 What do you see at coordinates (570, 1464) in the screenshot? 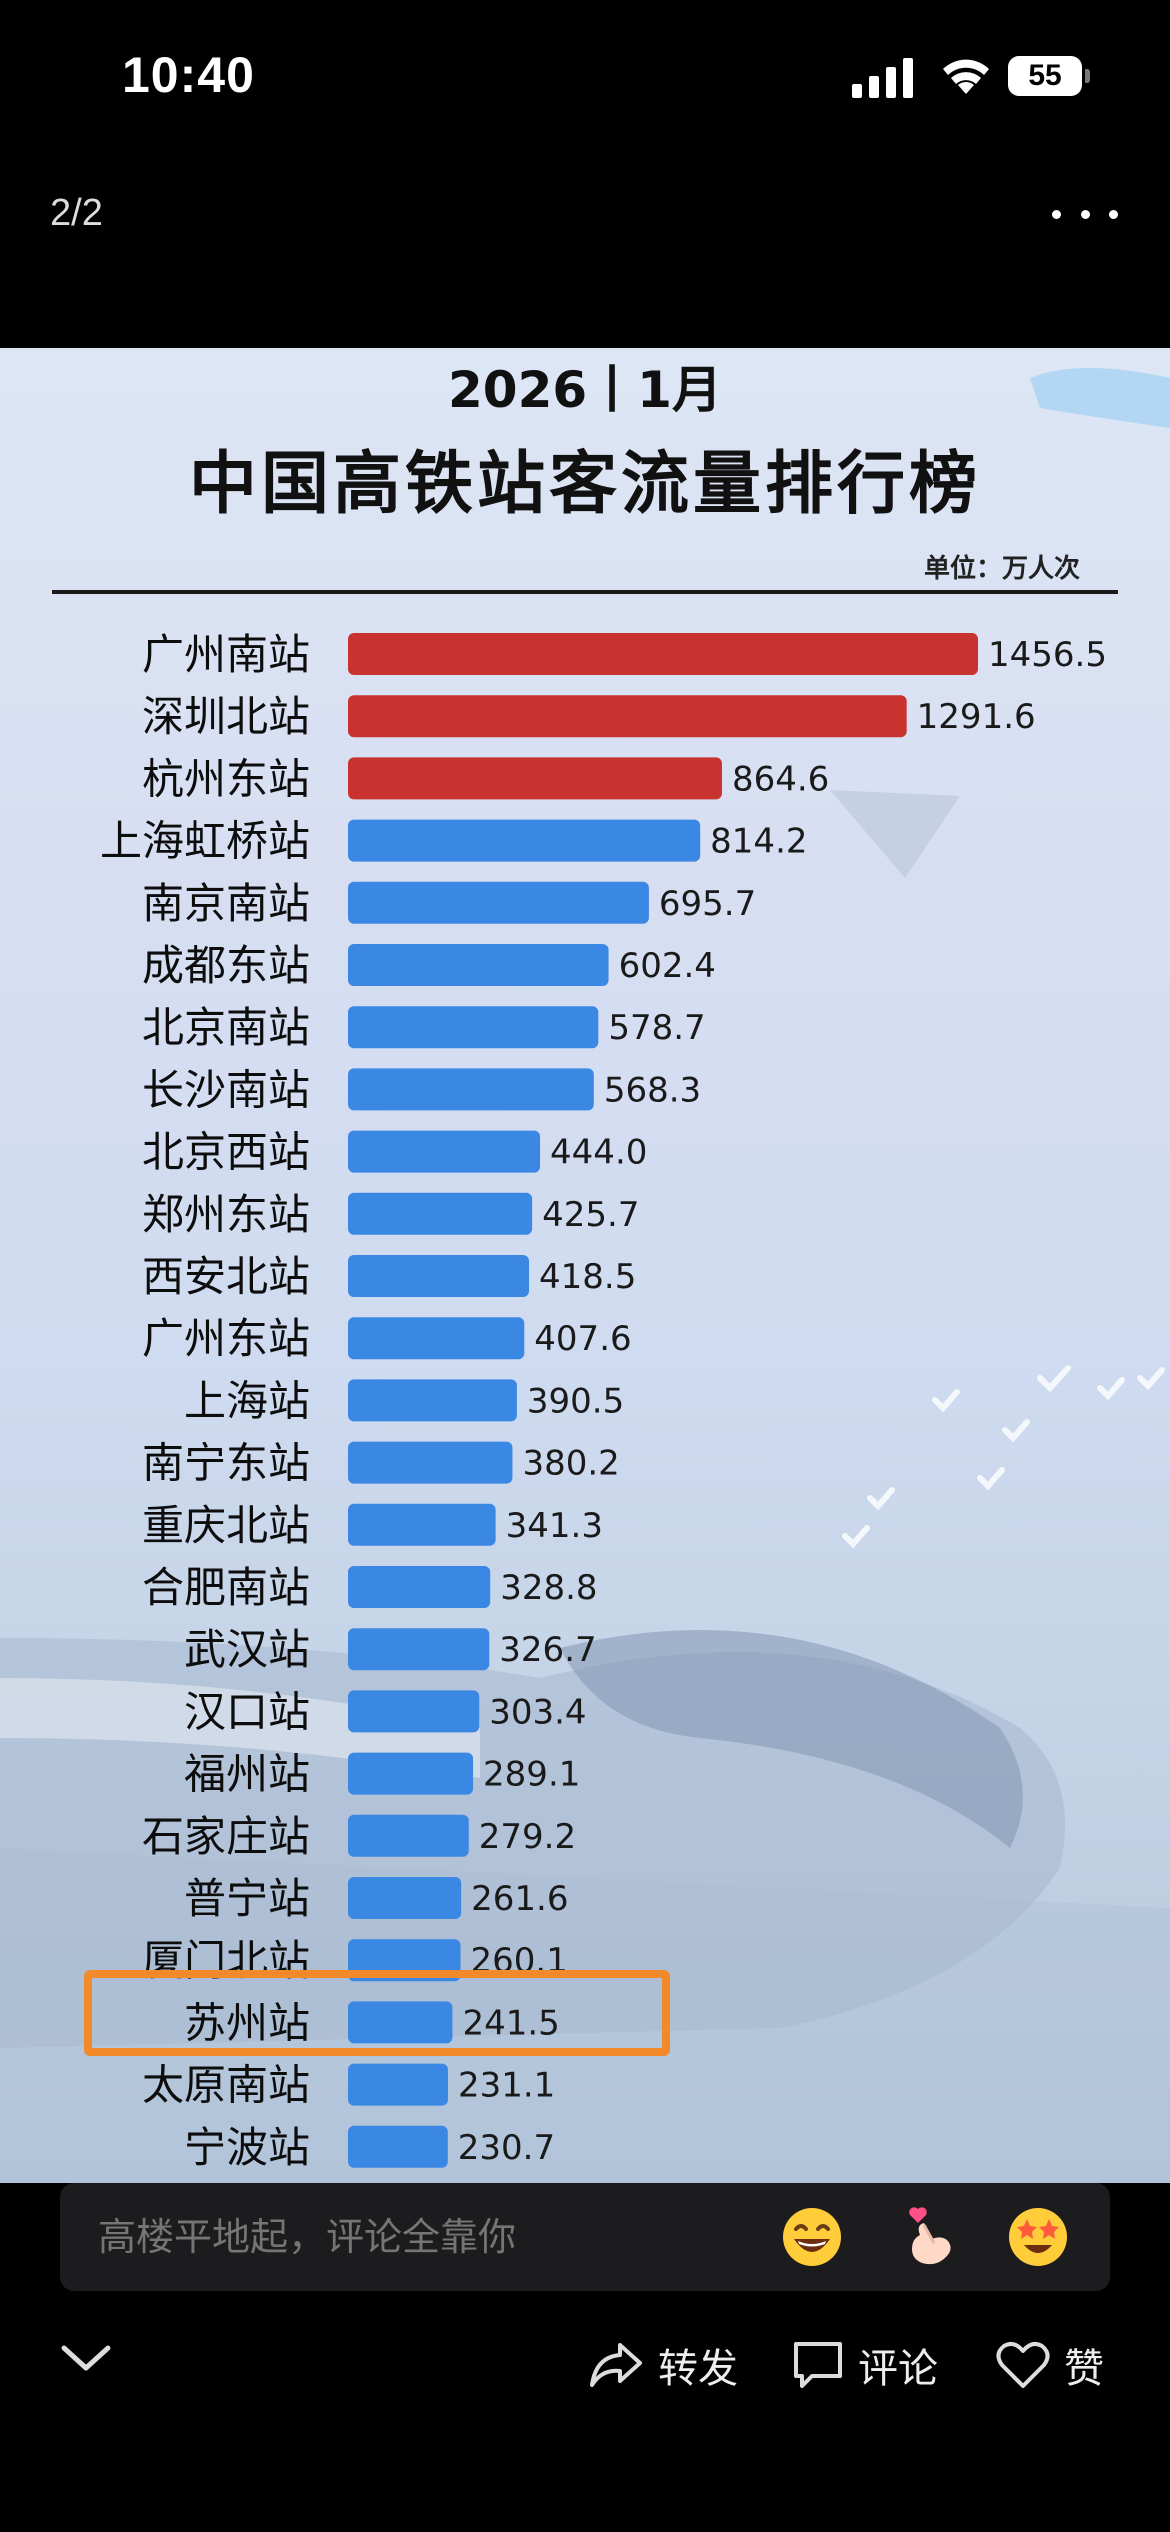
I see `value-label-14: 380.2` at bounding box center [570, 1464].